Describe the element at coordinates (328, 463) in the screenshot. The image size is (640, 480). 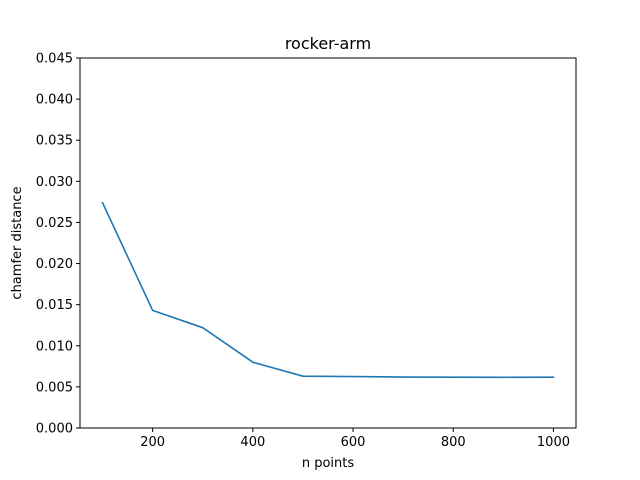
I see `x-axis-label: n points` at that location.